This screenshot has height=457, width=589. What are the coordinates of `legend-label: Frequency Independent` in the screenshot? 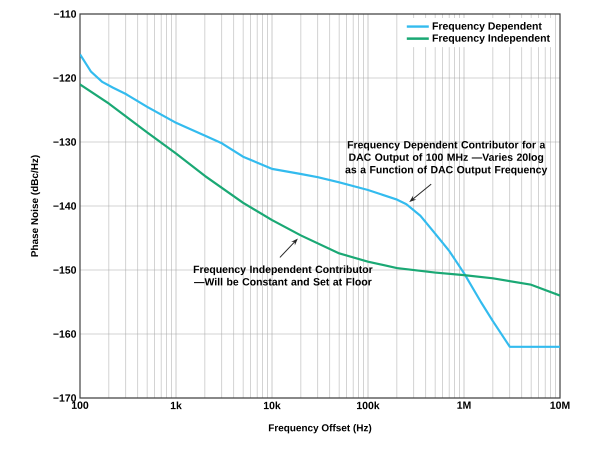 It's located at (491, 39).